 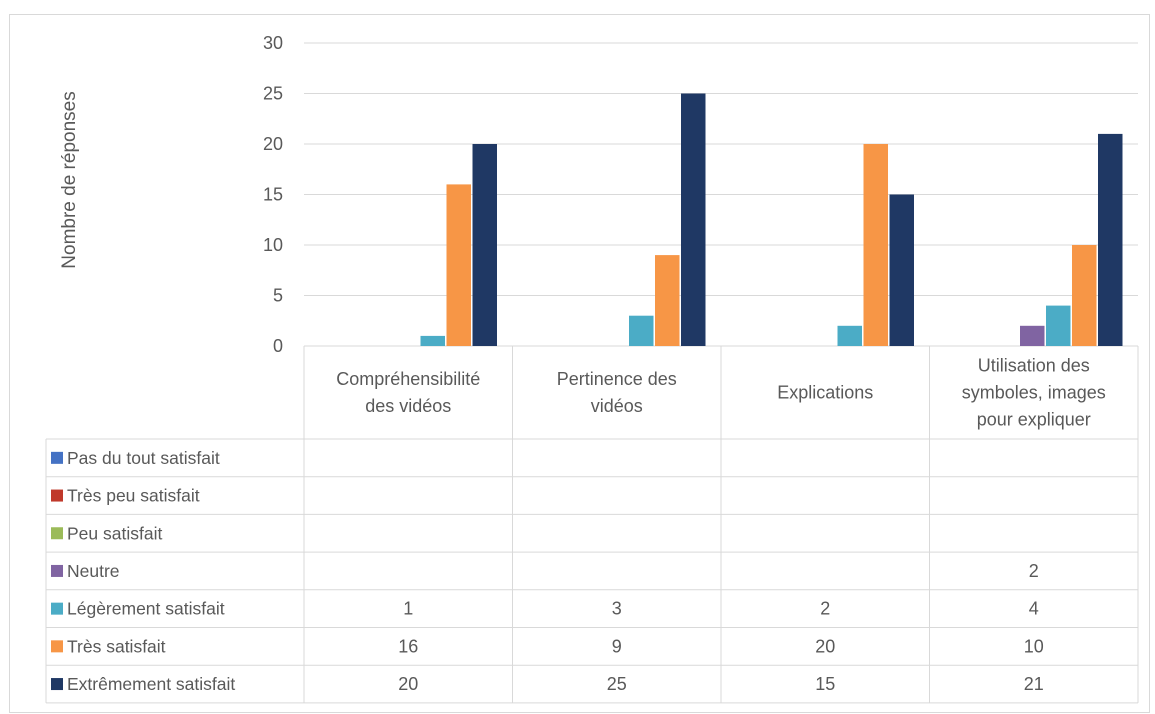 I want to click on x-category-label: Pertinence des, so click(x=617, y=379).